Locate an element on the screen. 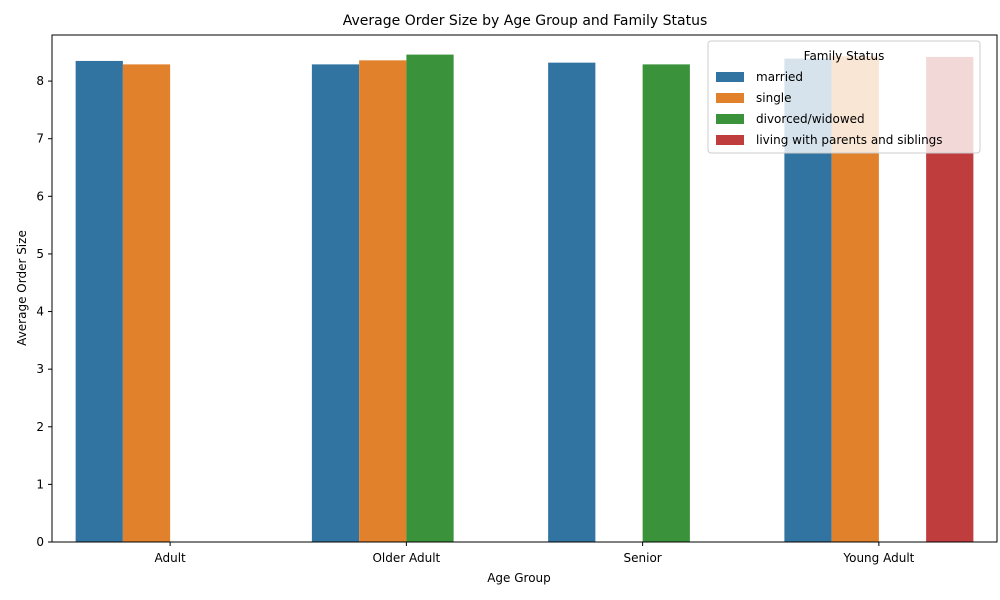 The width and height of the screenshot is (1000, 600). y-tick-label: 1 is located at coordinates (40, 484).